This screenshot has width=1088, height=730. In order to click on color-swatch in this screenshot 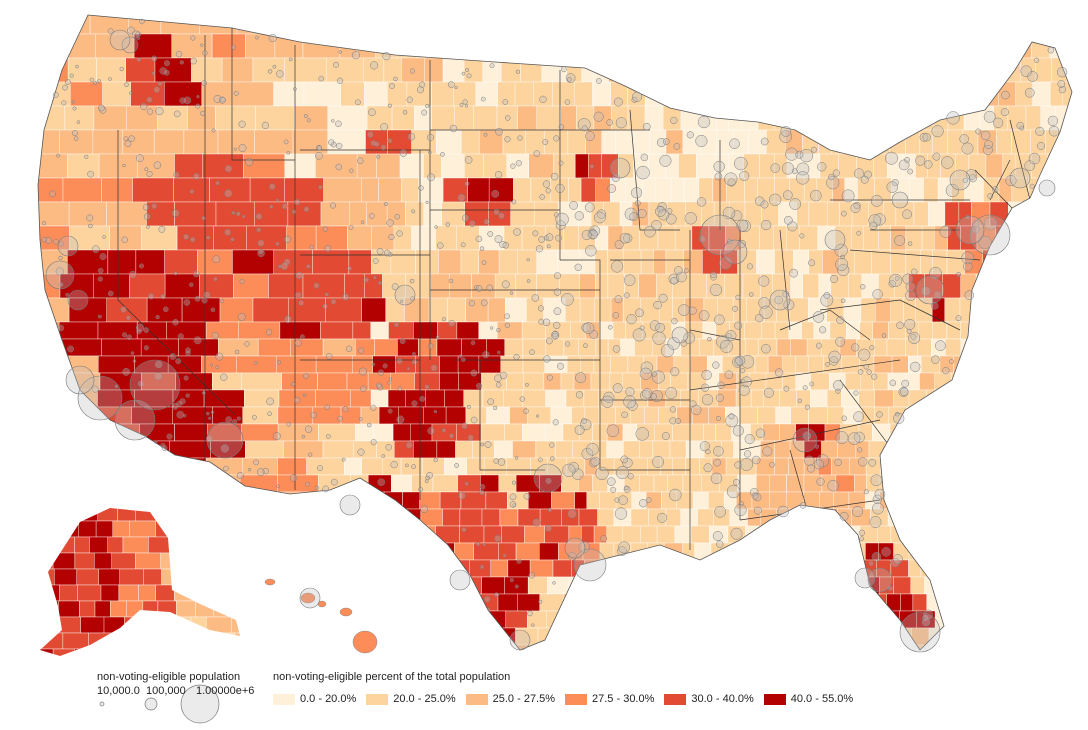, I will do `click(576, 699)`.